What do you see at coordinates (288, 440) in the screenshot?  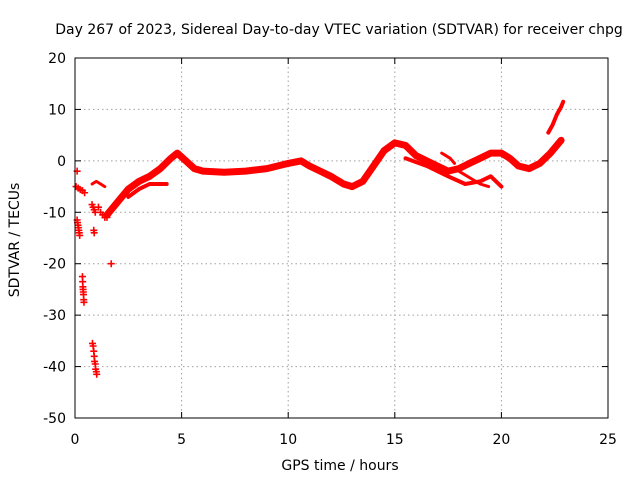 I see `x-tick-label: 10` at bounding box center [288, 440].